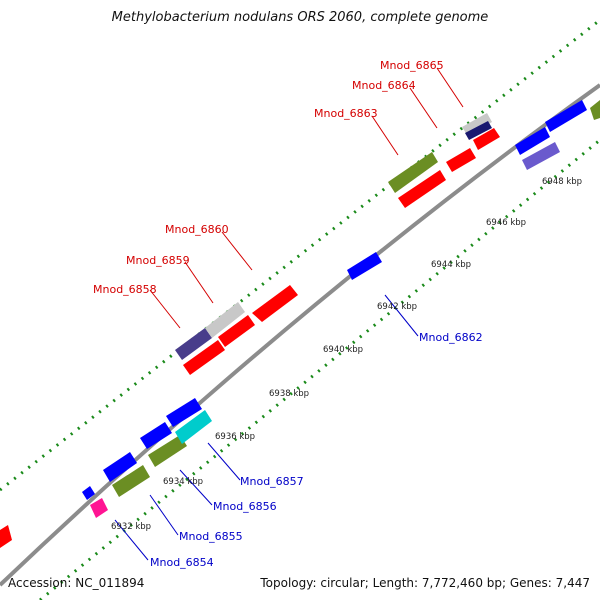 The height and width of the screenshot is (600, 600). I want to click on label-mnod-6855: Mnod_6855, so click(211, 536).